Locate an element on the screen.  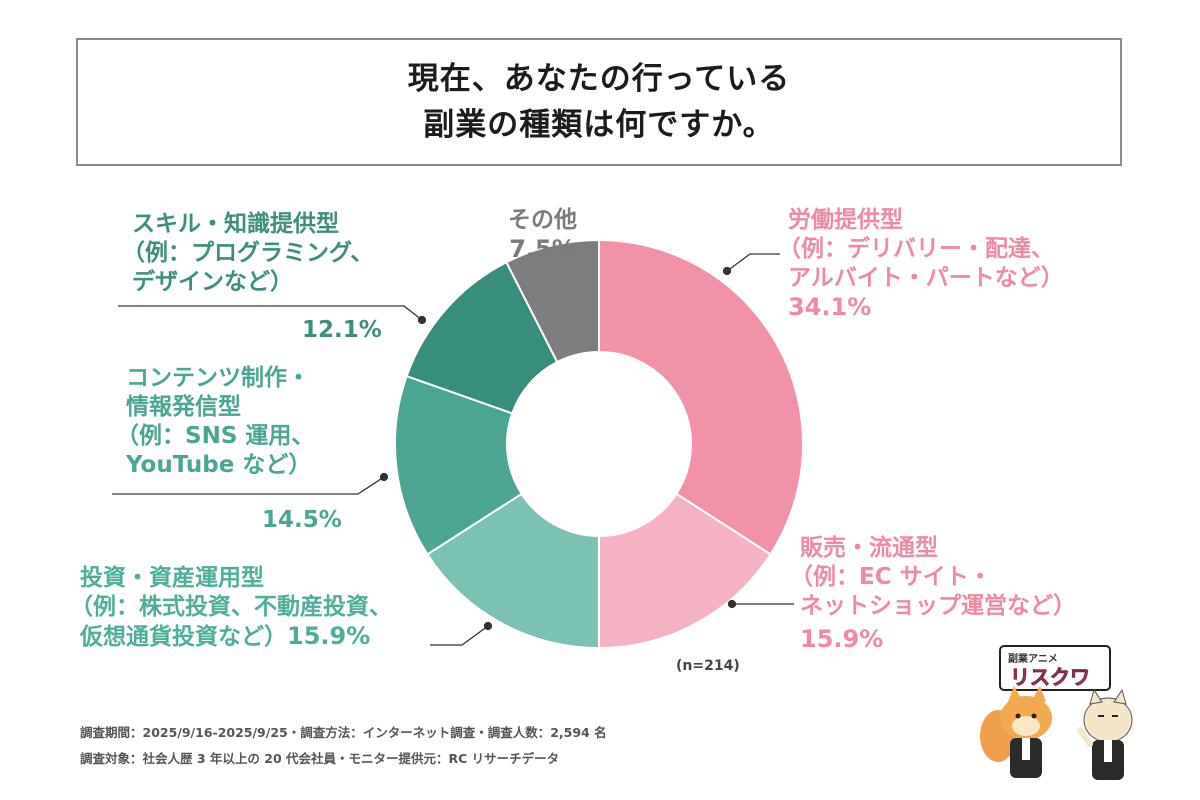
label-skill-line-2: （例：プログラミング、 is located at coordinates (248, 253).